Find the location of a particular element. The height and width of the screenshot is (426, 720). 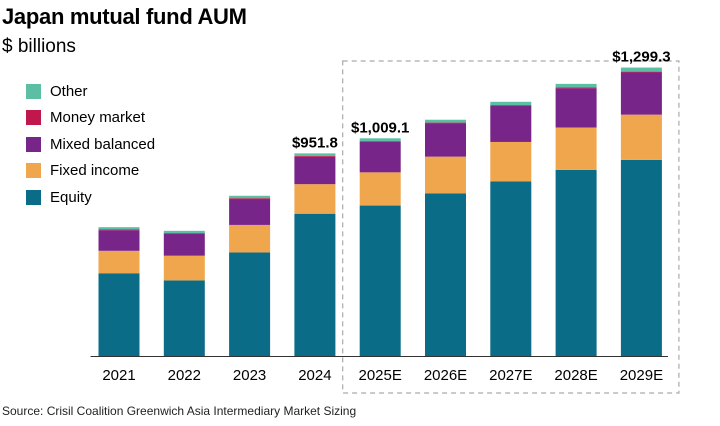

chart-title: Japan mutual fund AUM is located at coordinates (124, 16).